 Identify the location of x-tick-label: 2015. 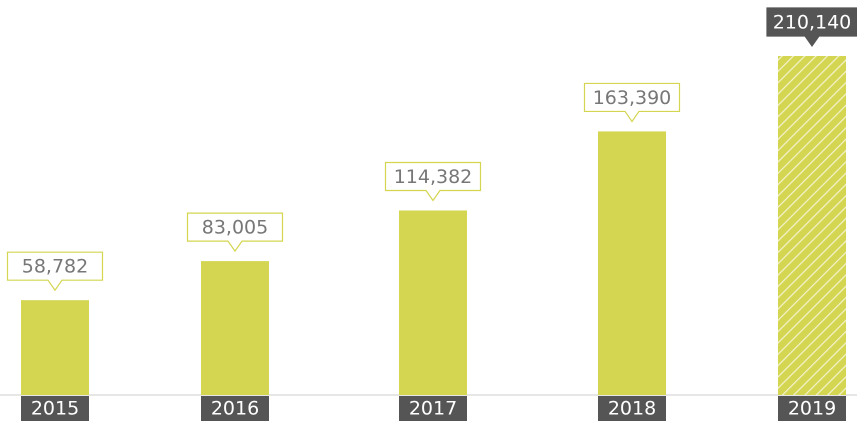
(55, 409).